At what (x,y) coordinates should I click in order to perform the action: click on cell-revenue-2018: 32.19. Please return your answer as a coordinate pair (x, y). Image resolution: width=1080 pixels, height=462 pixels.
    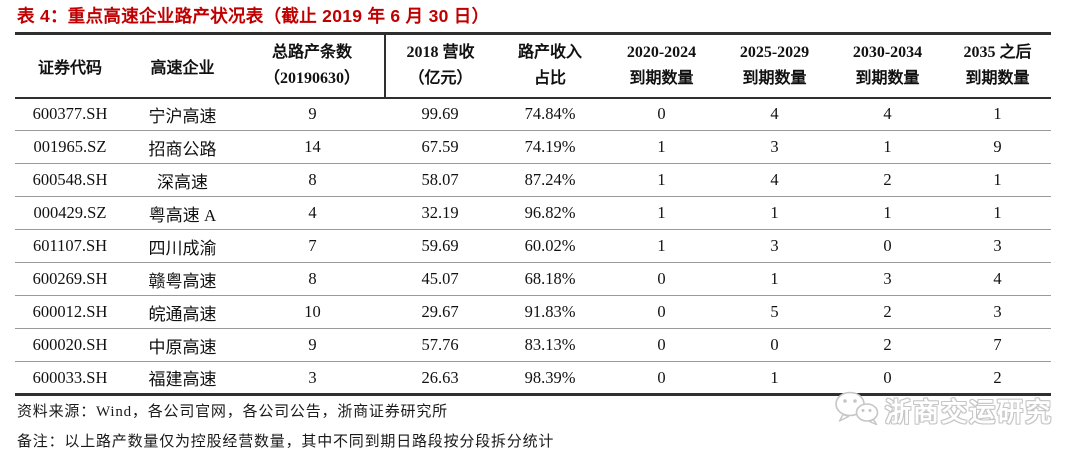
    Looking at the image, I should click on (440, 213).